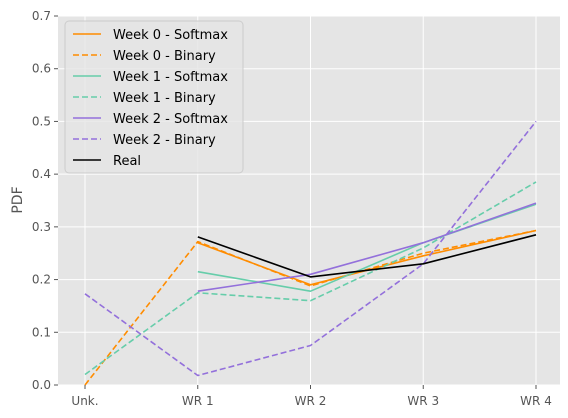  Describe the element at coordinates (41, 121) in the screenshot. I see `y-tick-label: 0.5` at that location.